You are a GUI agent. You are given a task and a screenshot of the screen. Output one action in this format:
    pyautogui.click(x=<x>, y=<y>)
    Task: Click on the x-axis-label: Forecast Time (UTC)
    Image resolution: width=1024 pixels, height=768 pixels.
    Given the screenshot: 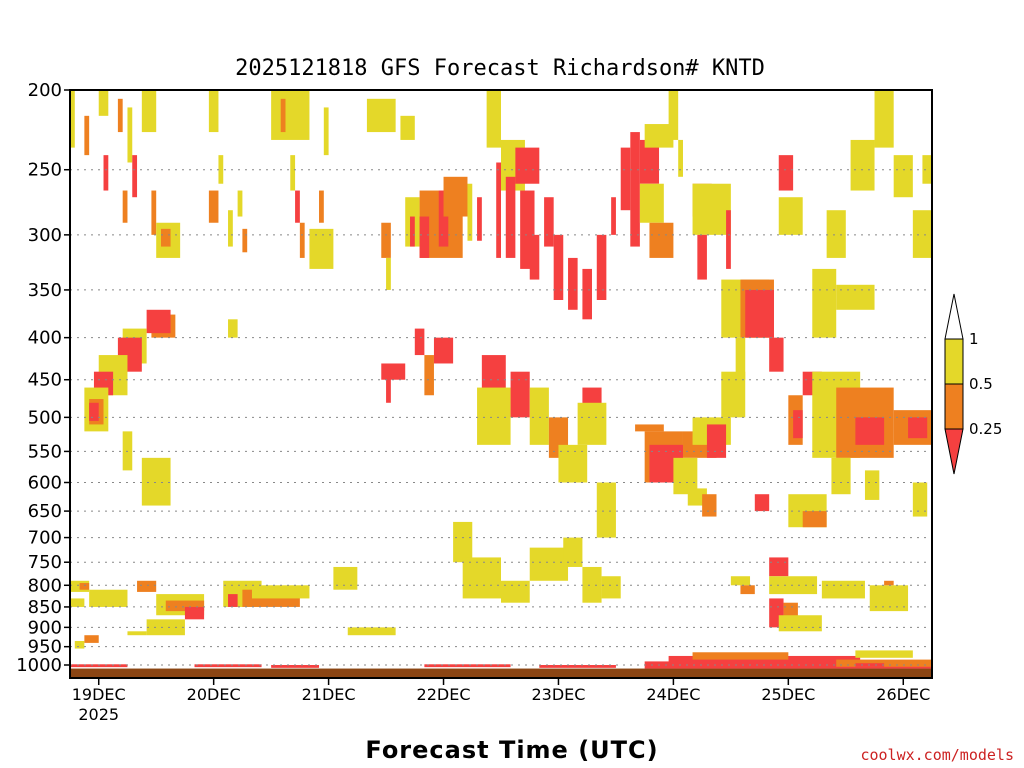 What is the action you would take?
    pyautogui.click(x=511, y=750)
    